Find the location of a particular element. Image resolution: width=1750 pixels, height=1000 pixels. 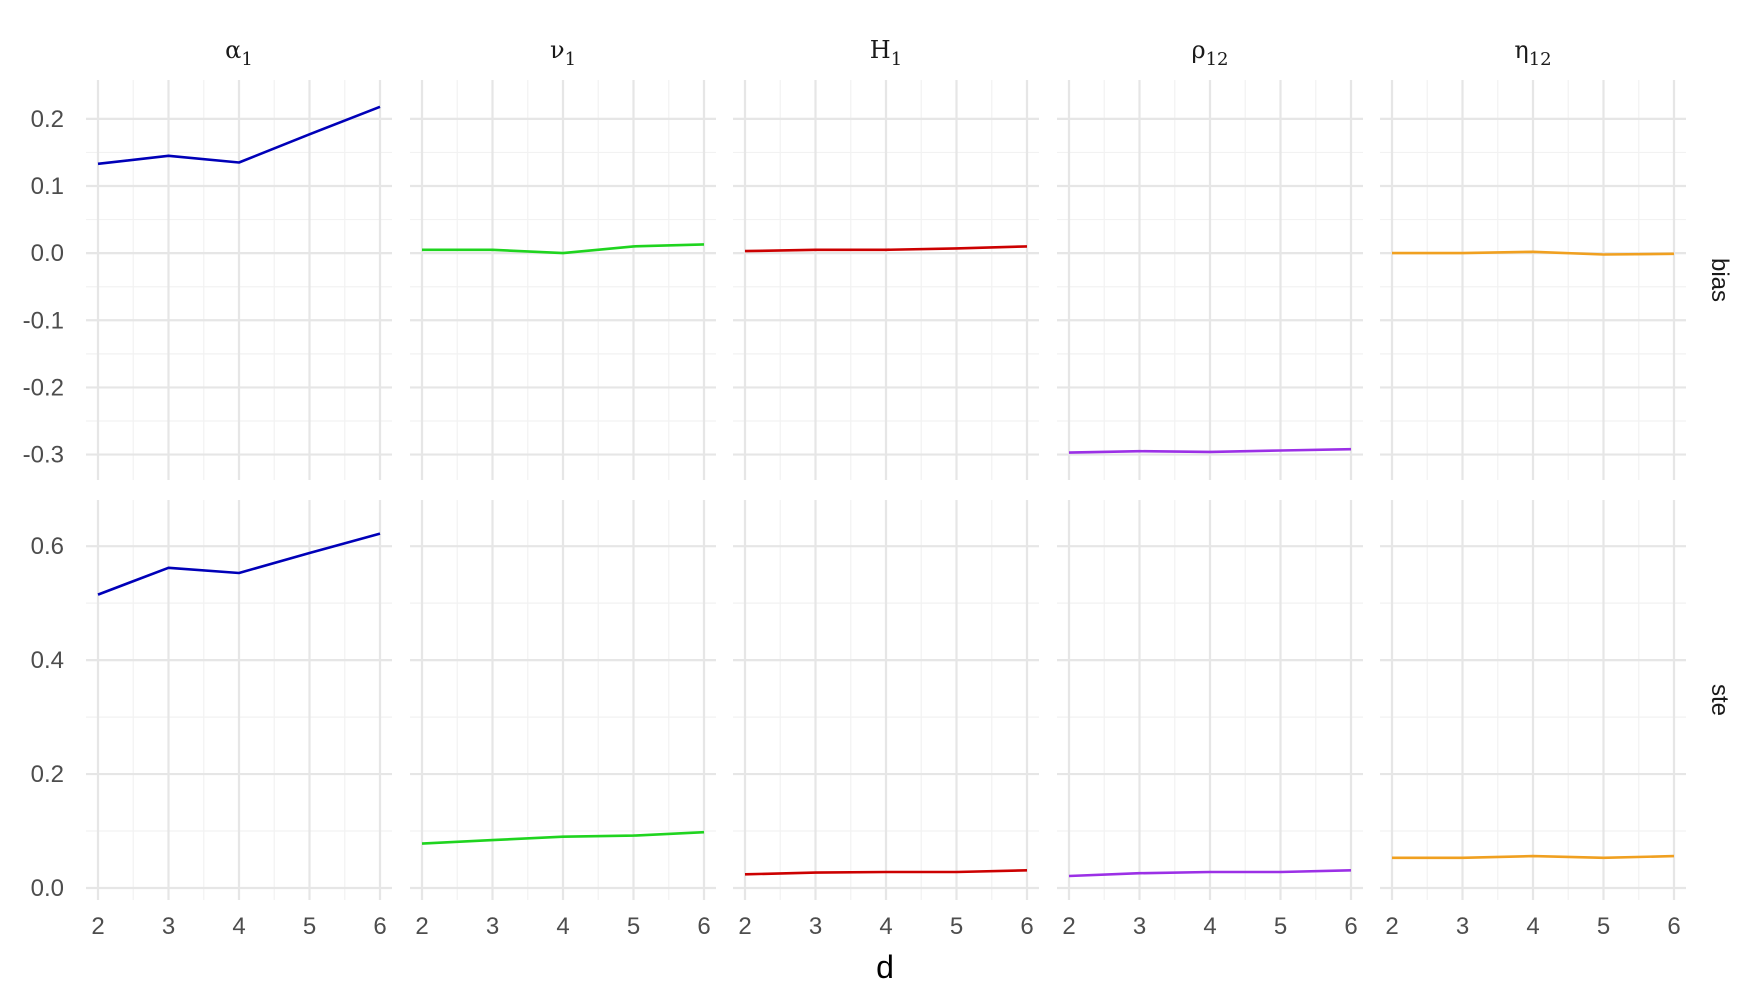

panel-ste-H1 is located at coordinates (886, 700).